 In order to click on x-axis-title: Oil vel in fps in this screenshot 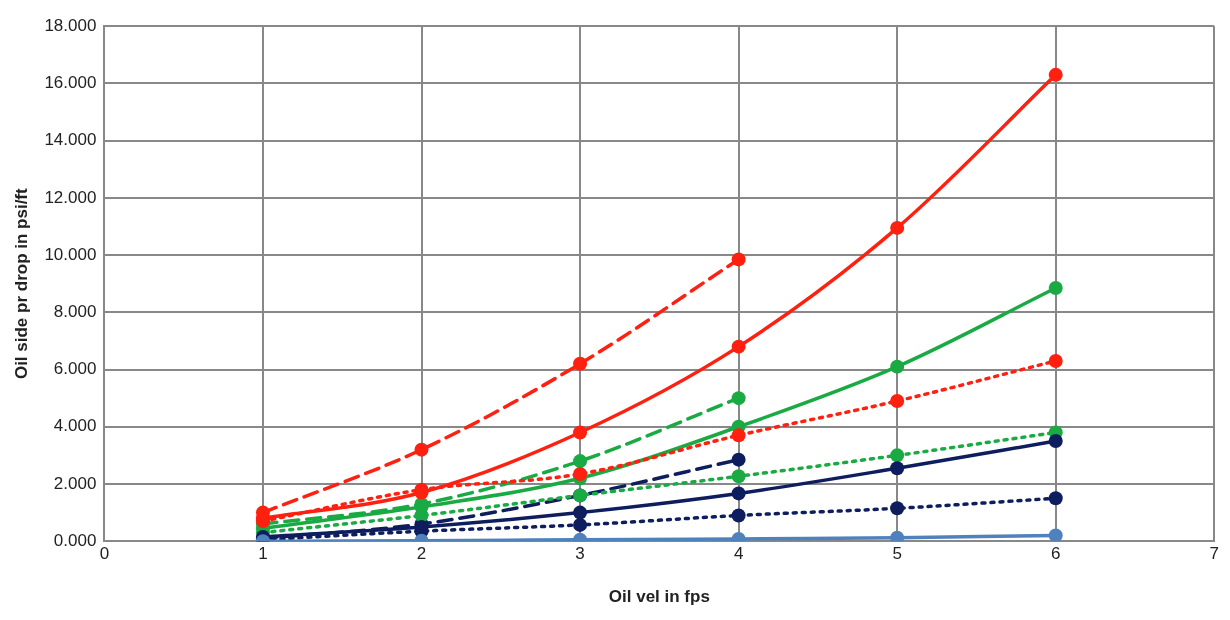, I will do `click(659, 597)`.